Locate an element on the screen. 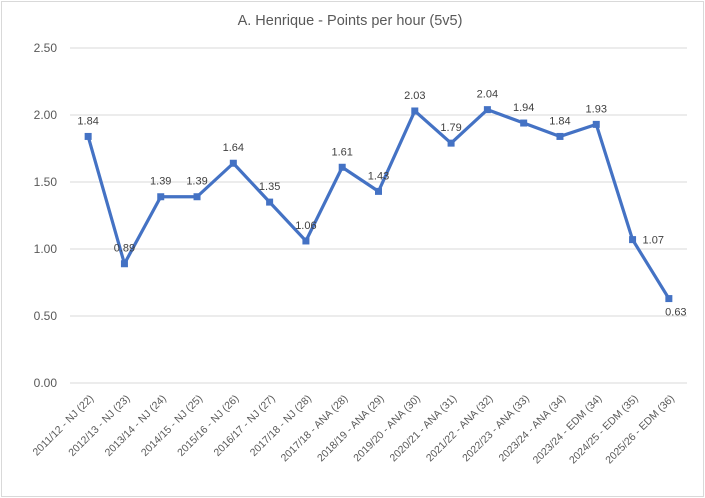 Image resolution: width=705 pixels, height=498 pixels. data-label: 2.04 is located at coordinates (487, 95).